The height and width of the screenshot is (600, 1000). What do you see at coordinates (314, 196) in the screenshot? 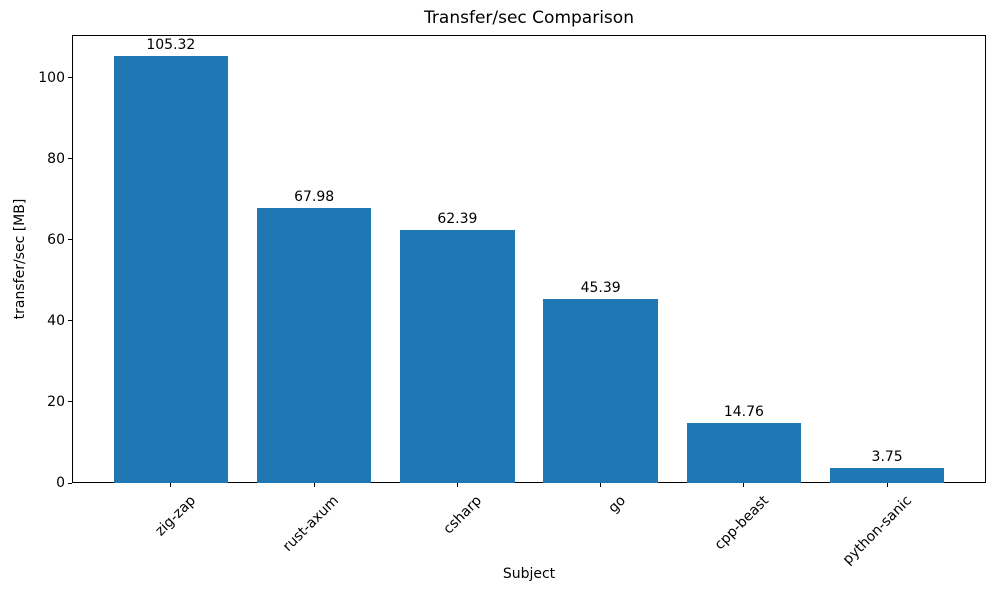
I see `bar-value-label: 67.98` at bounding box center [314, 196].